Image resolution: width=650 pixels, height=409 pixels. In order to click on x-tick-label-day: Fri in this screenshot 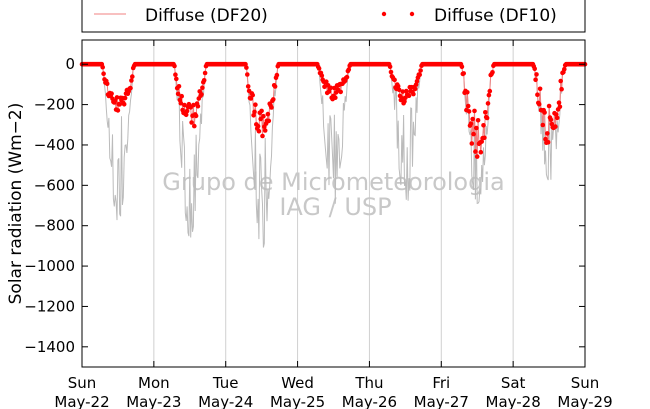, I will do `click(441, 383)`.